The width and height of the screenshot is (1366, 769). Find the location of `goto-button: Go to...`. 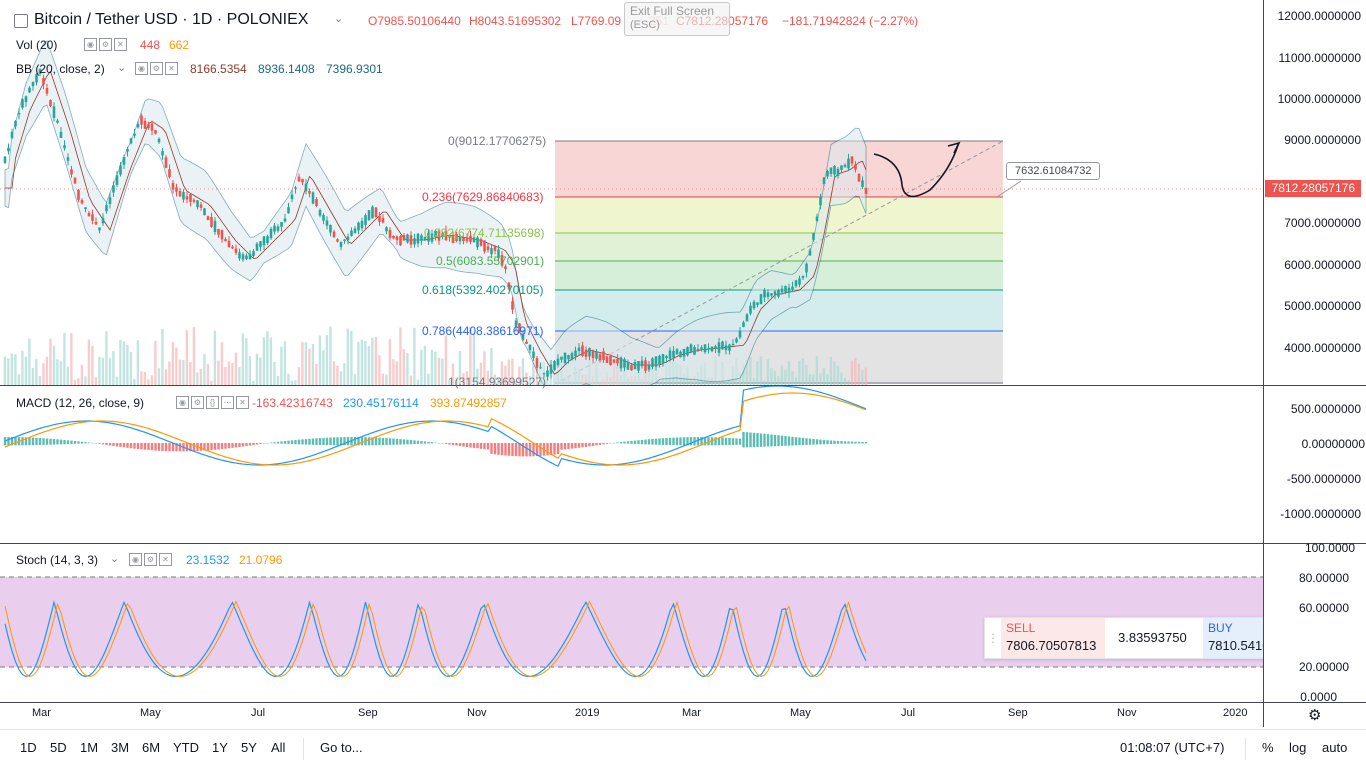

goto-button: Go to... is located at coordinates (341, 747).